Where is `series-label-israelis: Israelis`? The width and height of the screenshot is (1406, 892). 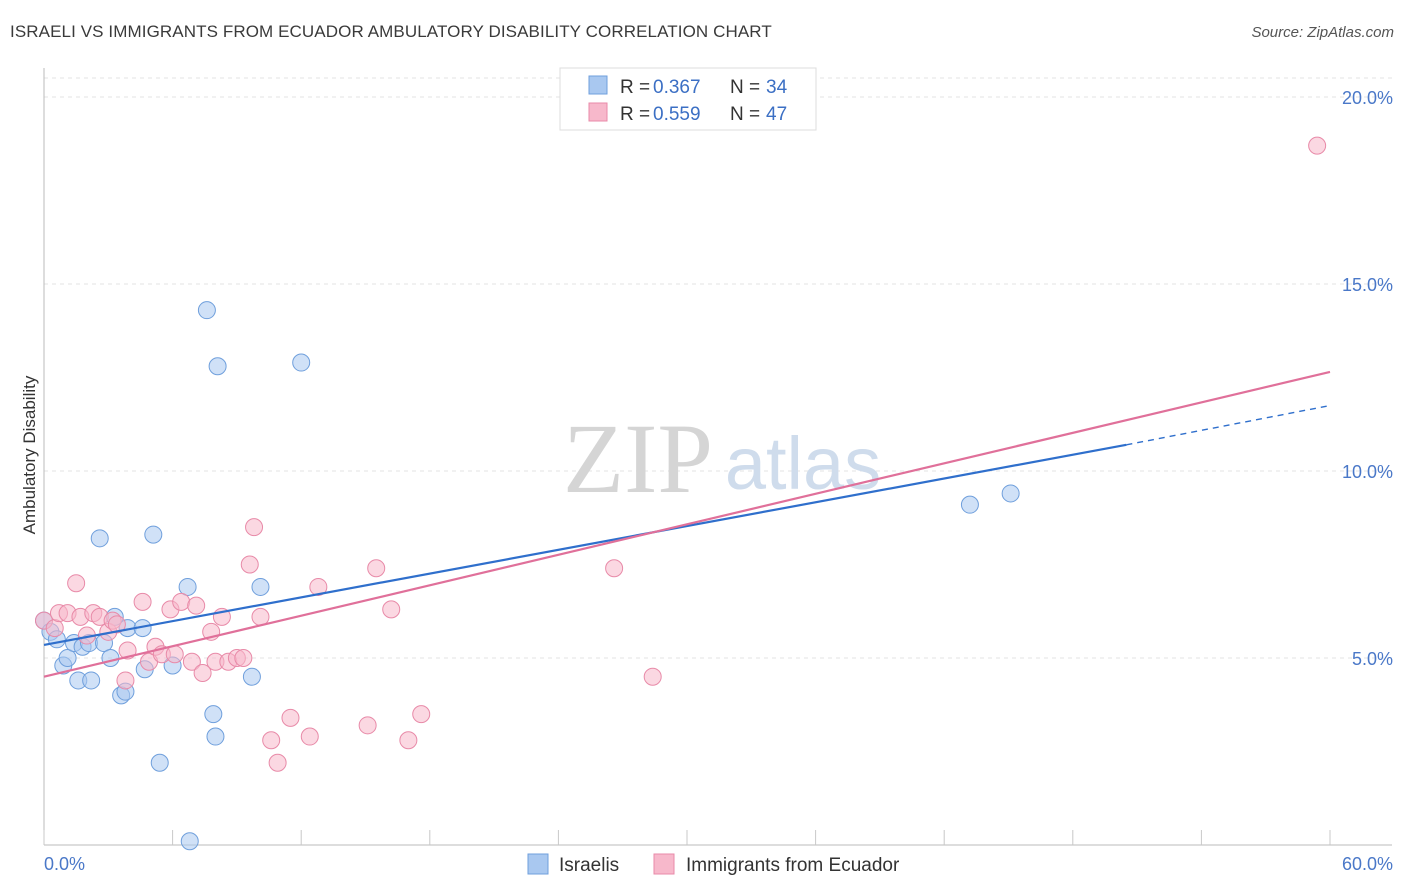
series-label-israelis: Israelis is located at coordinates (589, 865).